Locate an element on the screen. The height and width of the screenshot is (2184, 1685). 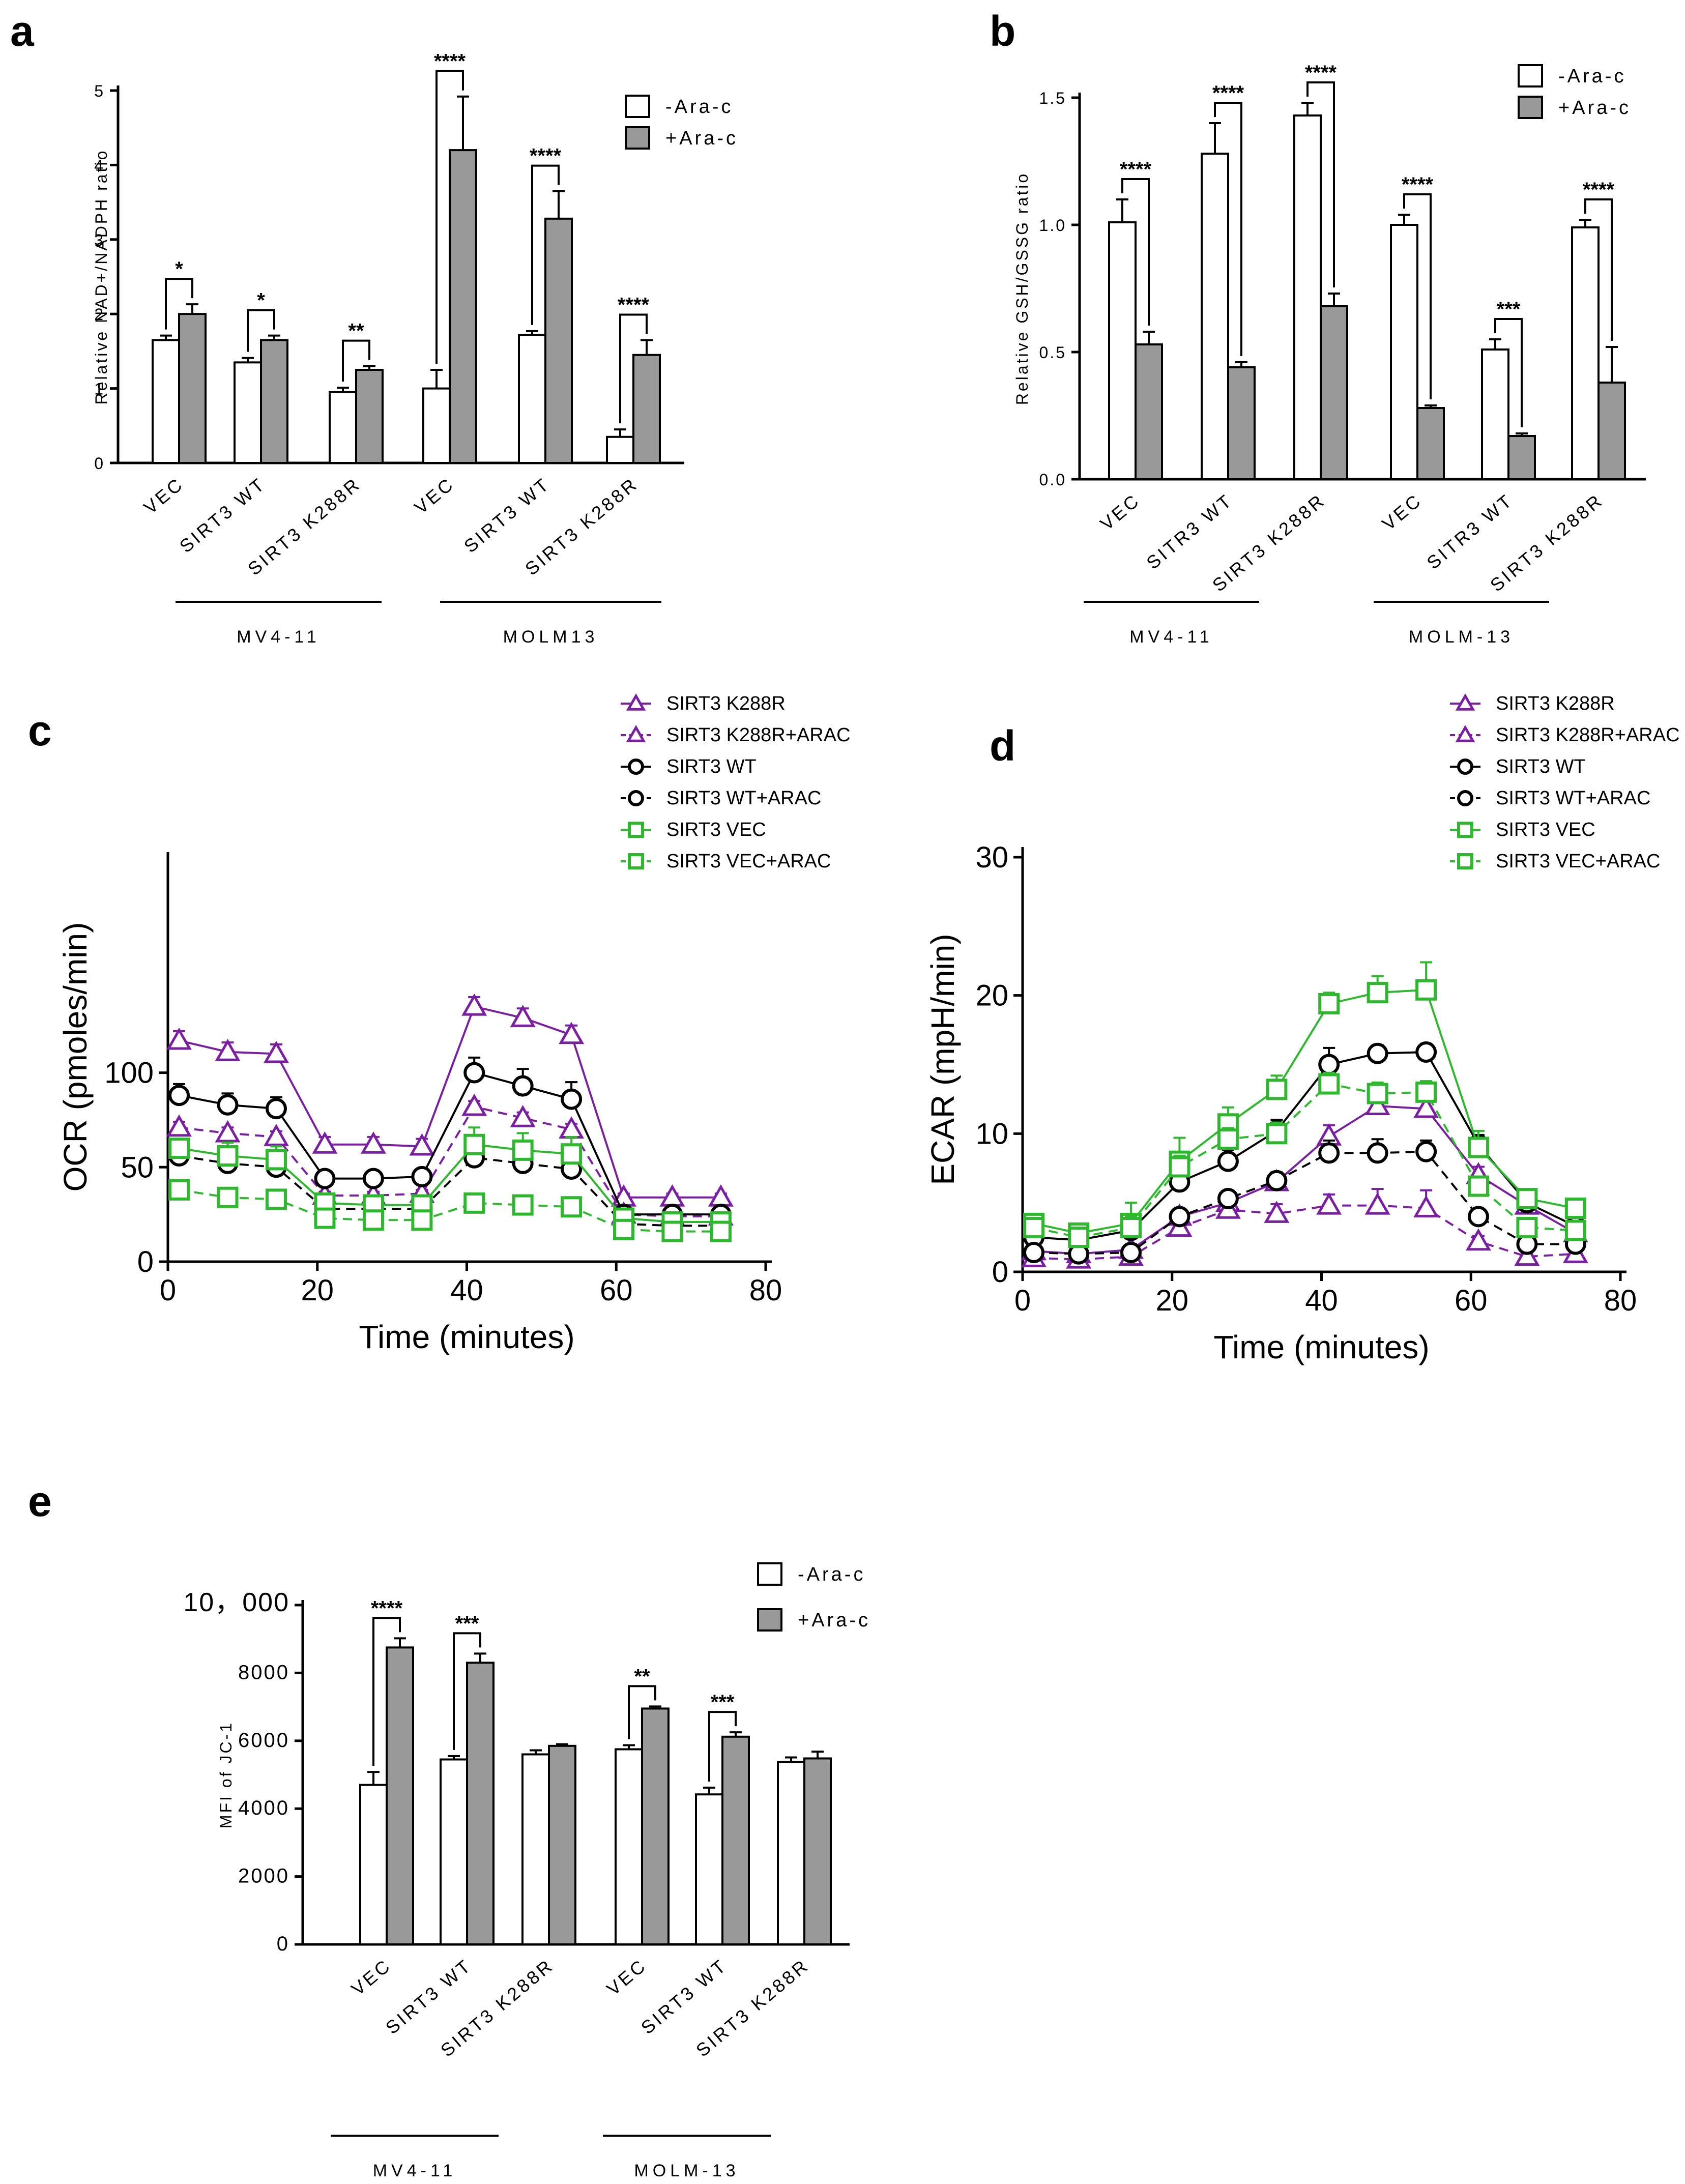
x-tick-label: SIRT3 WT is located at coordinates (223, 515).